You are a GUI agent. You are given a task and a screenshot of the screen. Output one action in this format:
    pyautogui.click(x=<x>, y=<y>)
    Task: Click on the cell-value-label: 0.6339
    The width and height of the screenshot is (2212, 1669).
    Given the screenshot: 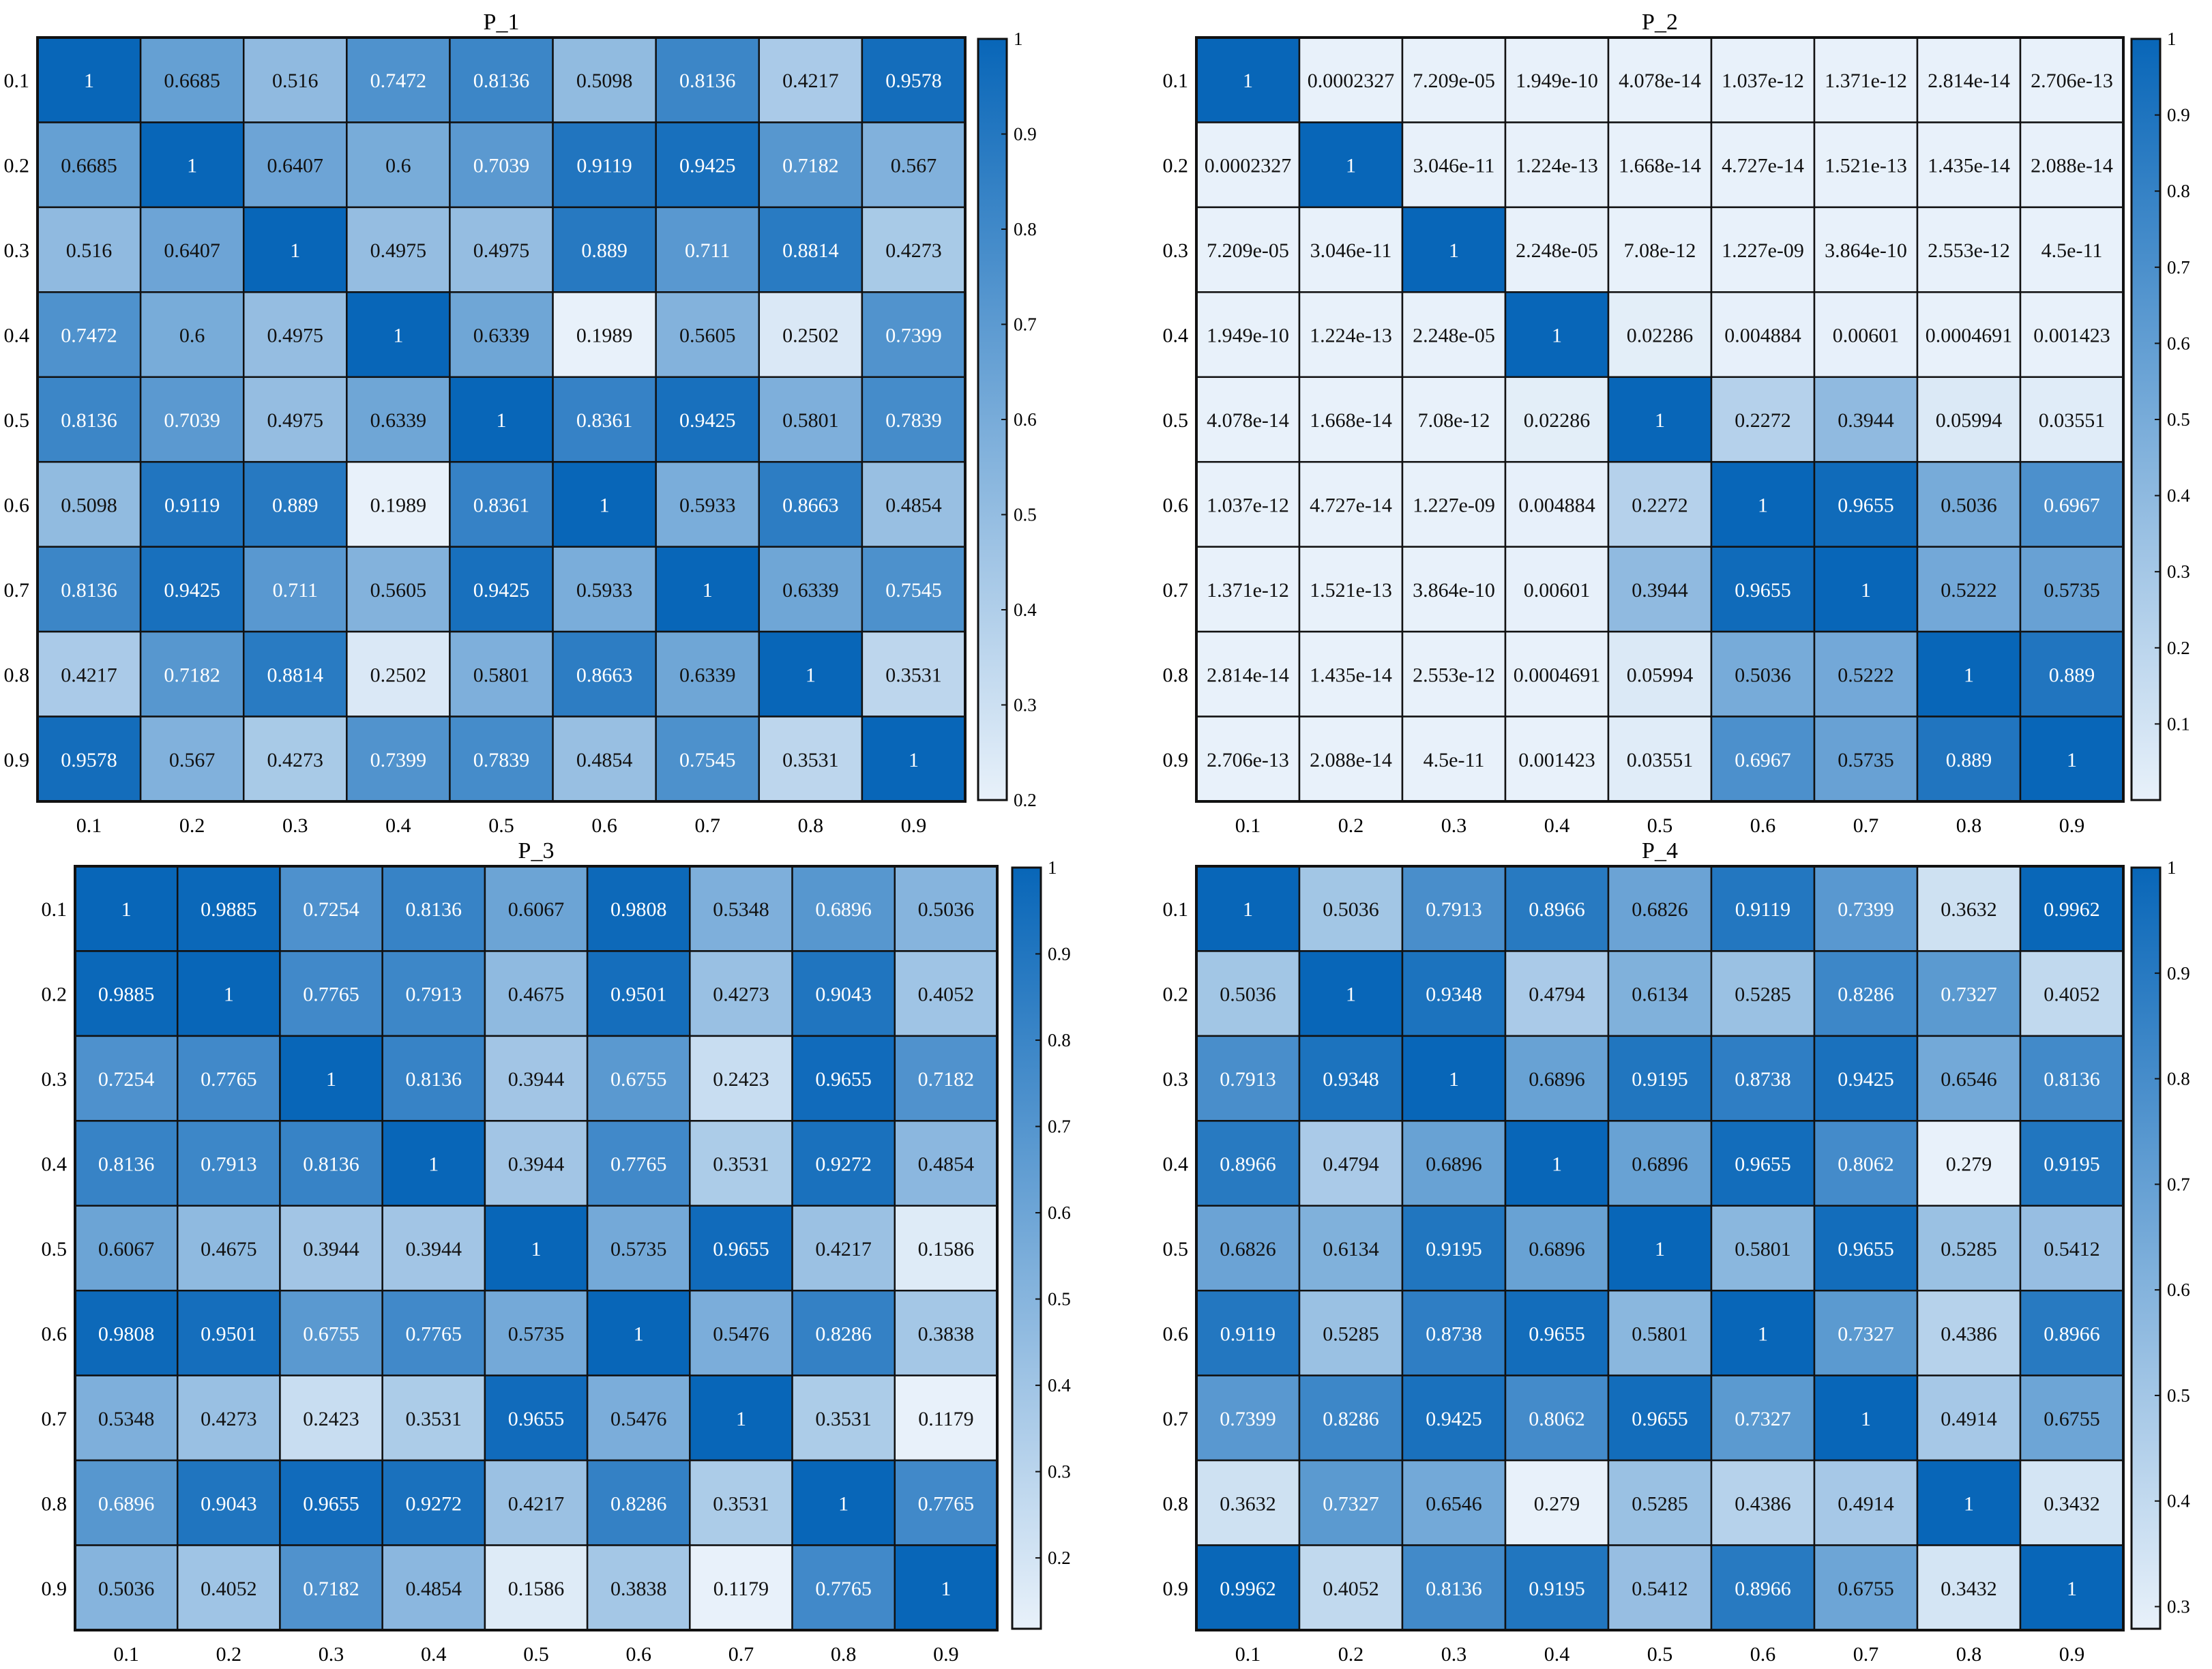 What is the action you would take?
    pyautogui.click(x=502, y=336)
    